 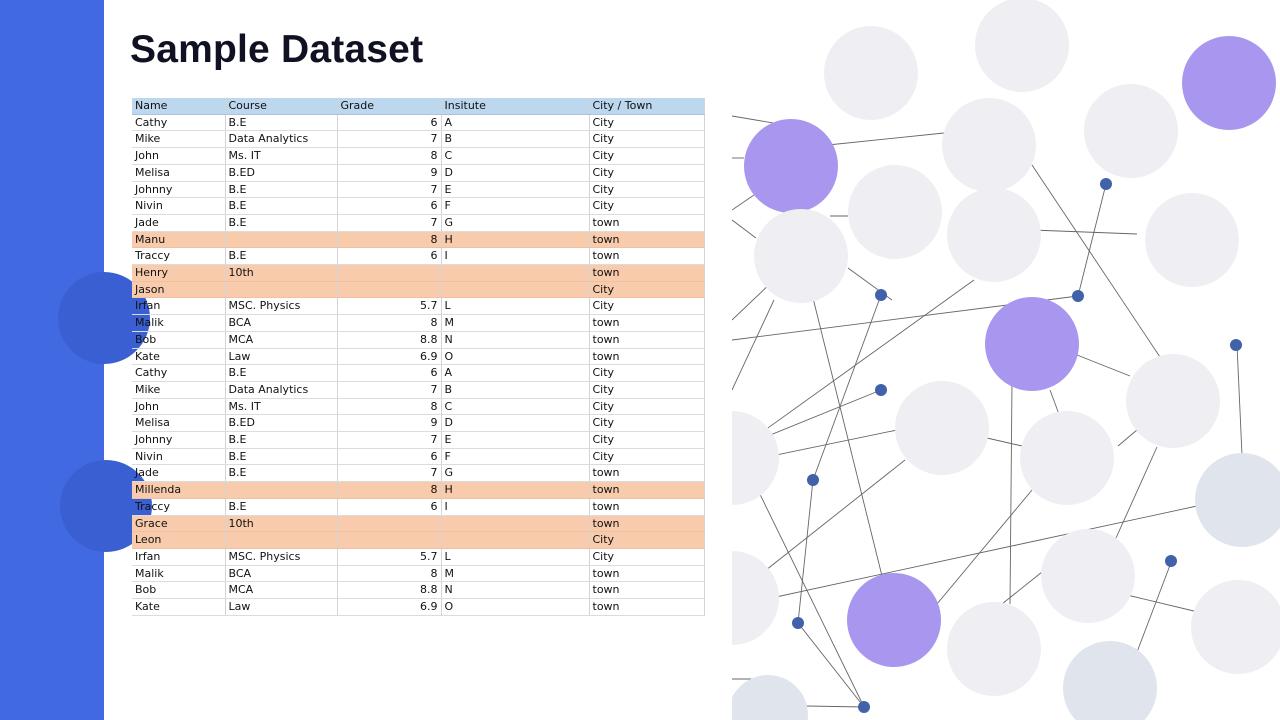 What do you see at coordinates (281, 106) in the screenshot?
I see `column-header-course: Course` at bounding box center [281, 106].